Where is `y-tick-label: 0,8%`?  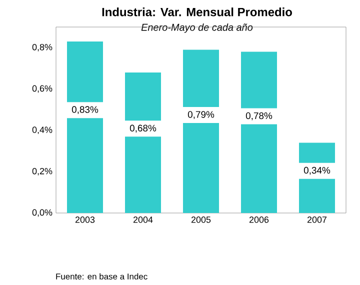
y-tick-label: 0,8% is located at coordinates (42, 48).